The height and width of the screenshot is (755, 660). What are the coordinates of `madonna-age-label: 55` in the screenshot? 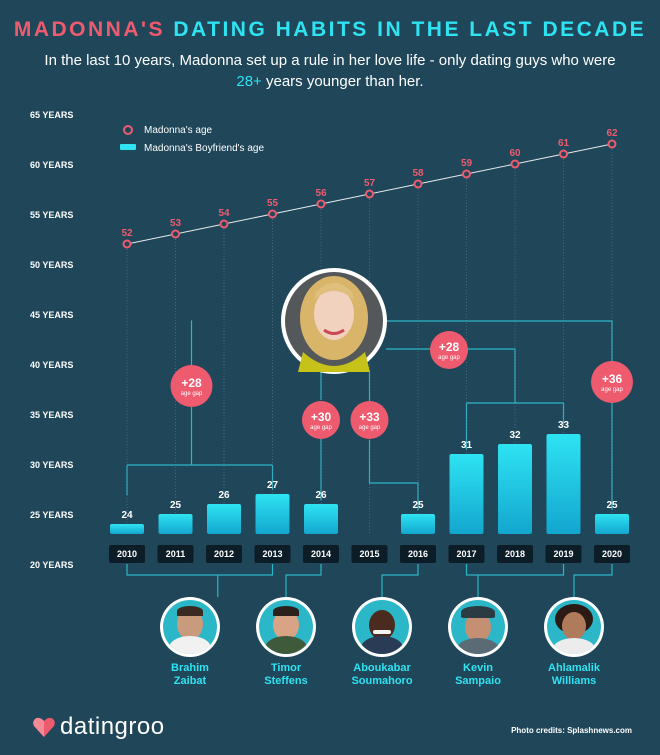 It's located at (273, 203).